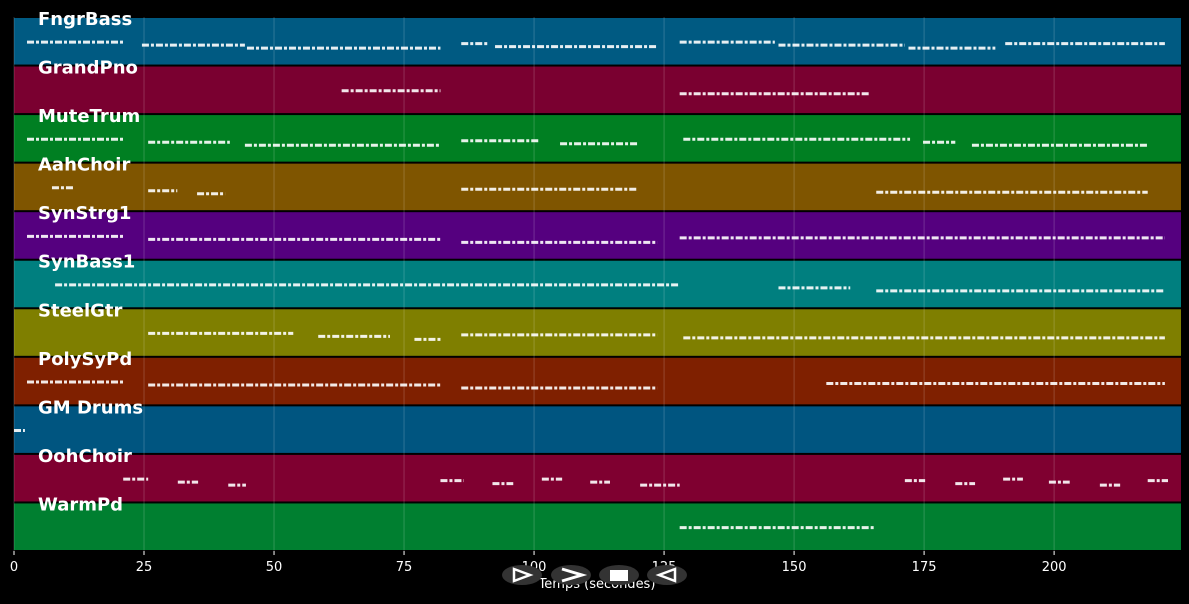  Describe the element at coordinates (924, 567) in the screenshot. I see `x-tick-label: 175` at that location.